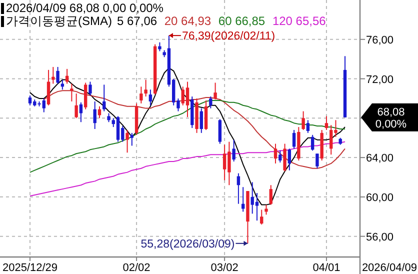 The width and height of the screenshot is (418, 274). I want to click on x-tick-label: 2025/12/29, so click(30, 268).